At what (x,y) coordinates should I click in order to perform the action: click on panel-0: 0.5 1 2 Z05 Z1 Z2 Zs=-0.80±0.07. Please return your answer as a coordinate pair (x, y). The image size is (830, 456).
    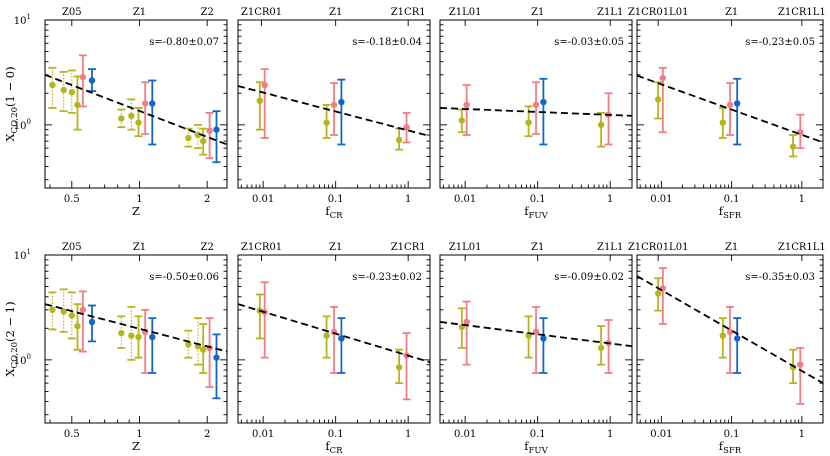
    Looking at the image, I should click on (136, 112).